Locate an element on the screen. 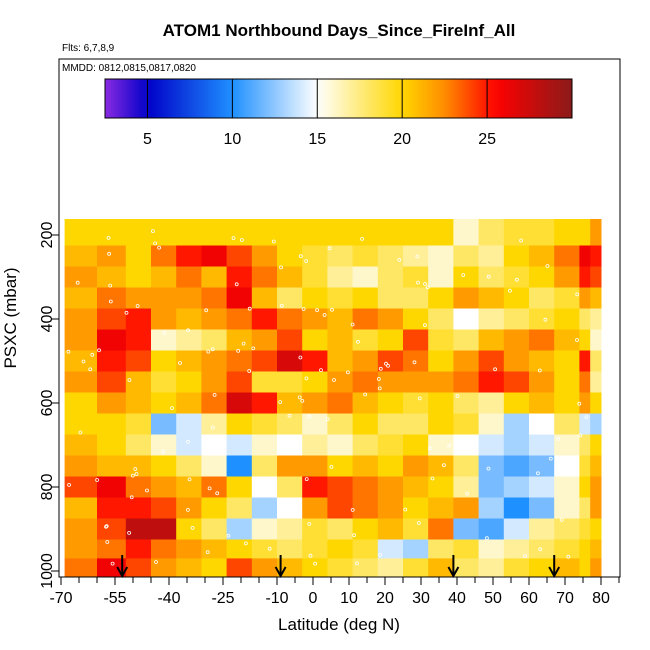  y-axis-title: PSXC (mbar) is located at coordinates (10, 317).